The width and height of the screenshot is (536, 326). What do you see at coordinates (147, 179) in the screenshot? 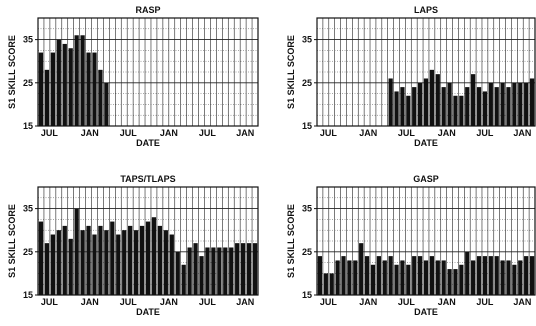
I see `chart-title: TAPS/TLAPS` at bounding box center [147, 179].